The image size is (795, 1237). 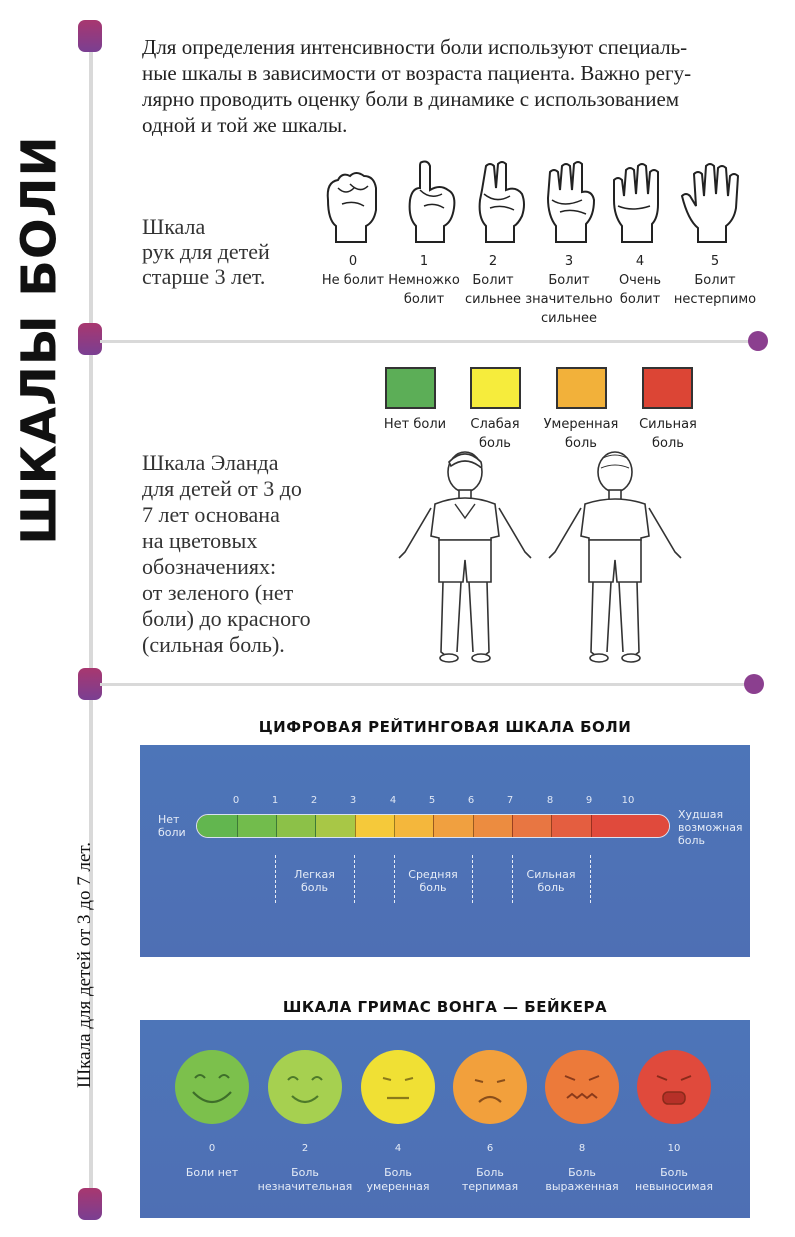 What do you see at coordinates (305, 1179) in the screenshot?
I see `face-caption: Боль незначительная` at bounding box center [305, 1179].